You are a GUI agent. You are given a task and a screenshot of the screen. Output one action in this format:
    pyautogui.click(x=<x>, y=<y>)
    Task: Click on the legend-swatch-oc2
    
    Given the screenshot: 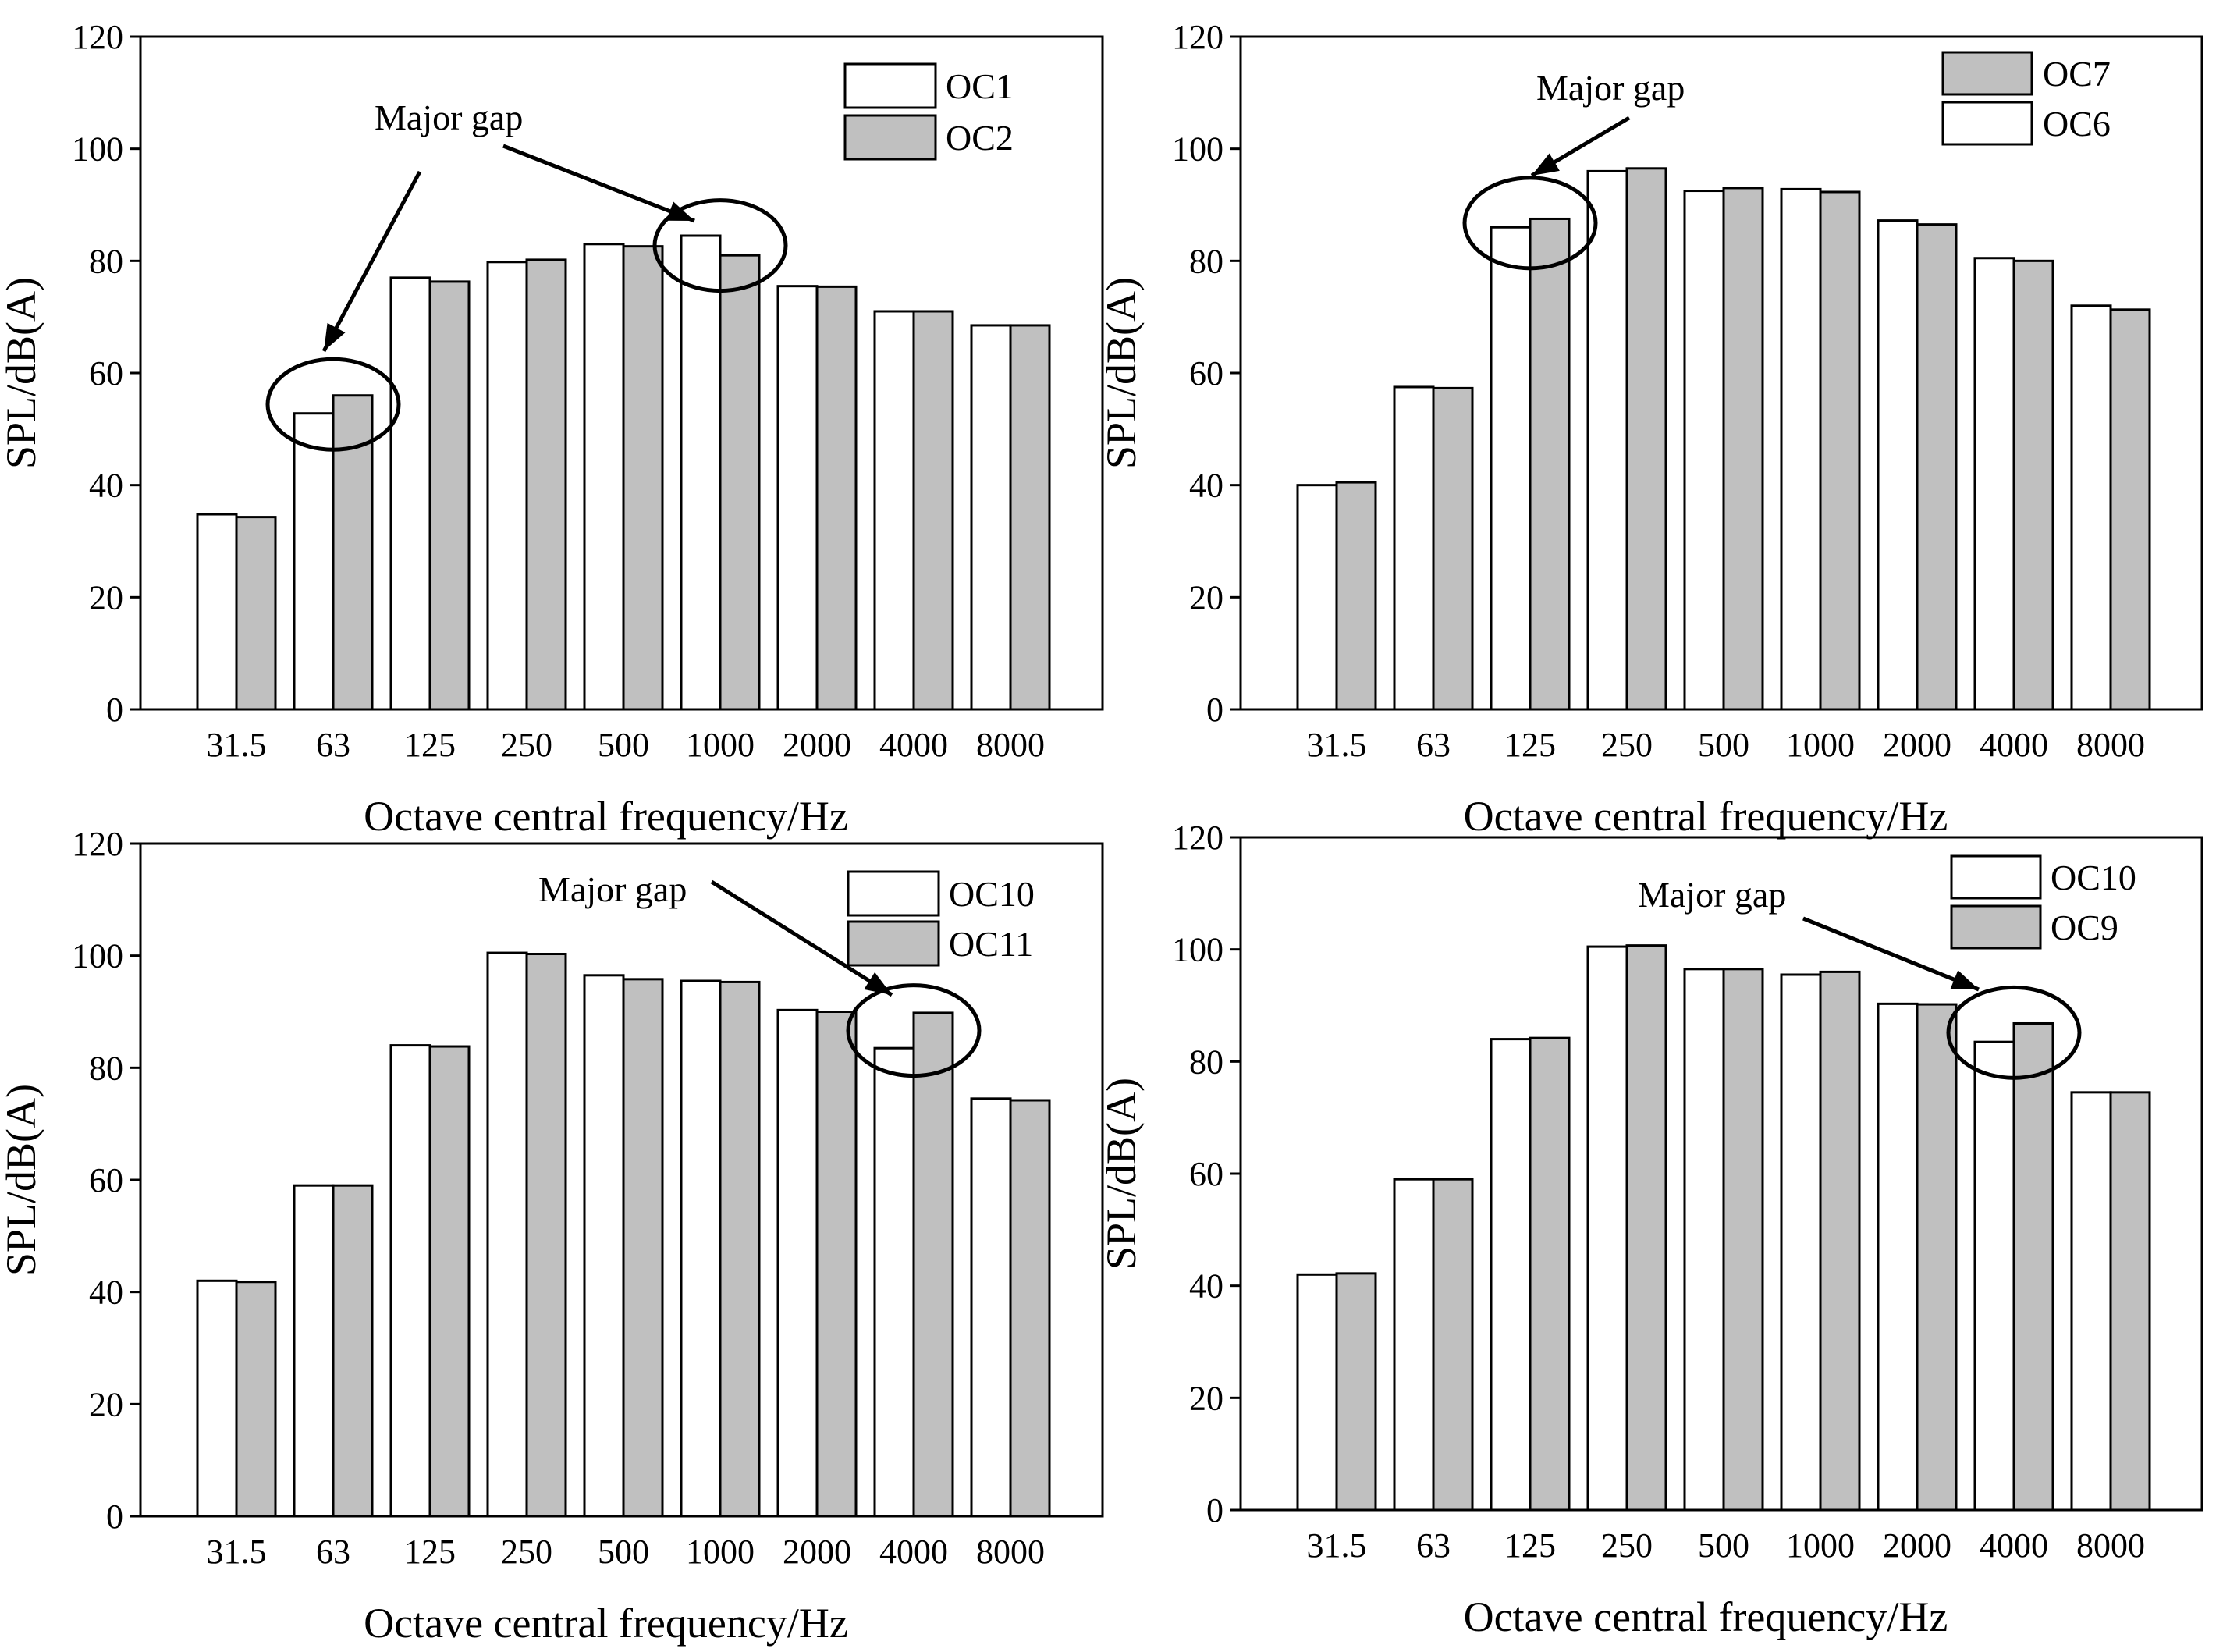 What is the action you would take?
    pyautogui.click(x=890, y=138)
    